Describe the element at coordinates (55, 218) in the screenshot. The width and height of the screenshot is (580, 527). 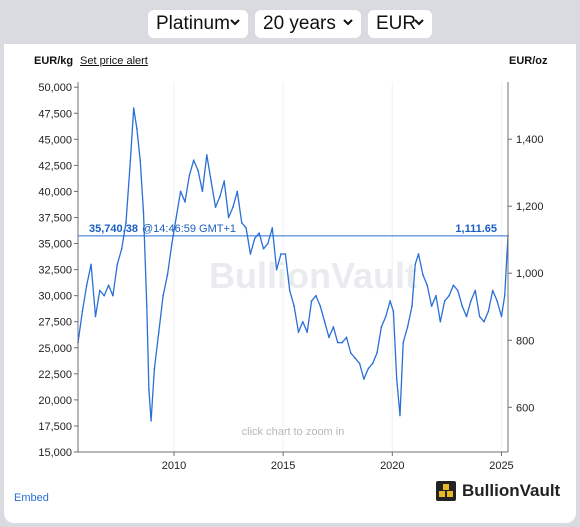
I see `y-left-tick-label: 37,500` at that location.